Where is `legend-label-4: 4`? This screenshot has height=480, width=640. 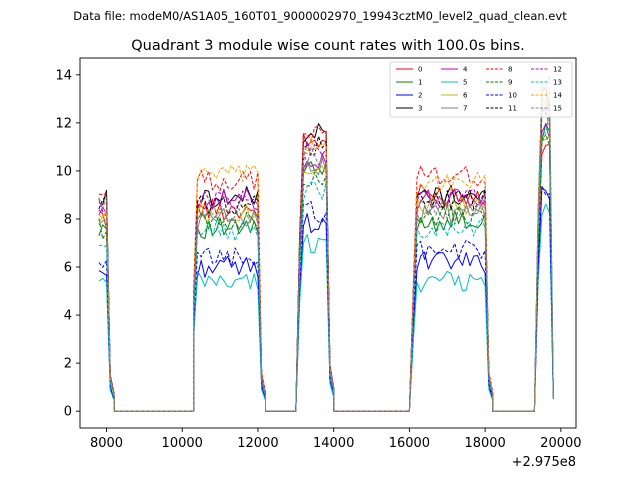
legend-label-4: 4 is located at coordinates (465, 70).